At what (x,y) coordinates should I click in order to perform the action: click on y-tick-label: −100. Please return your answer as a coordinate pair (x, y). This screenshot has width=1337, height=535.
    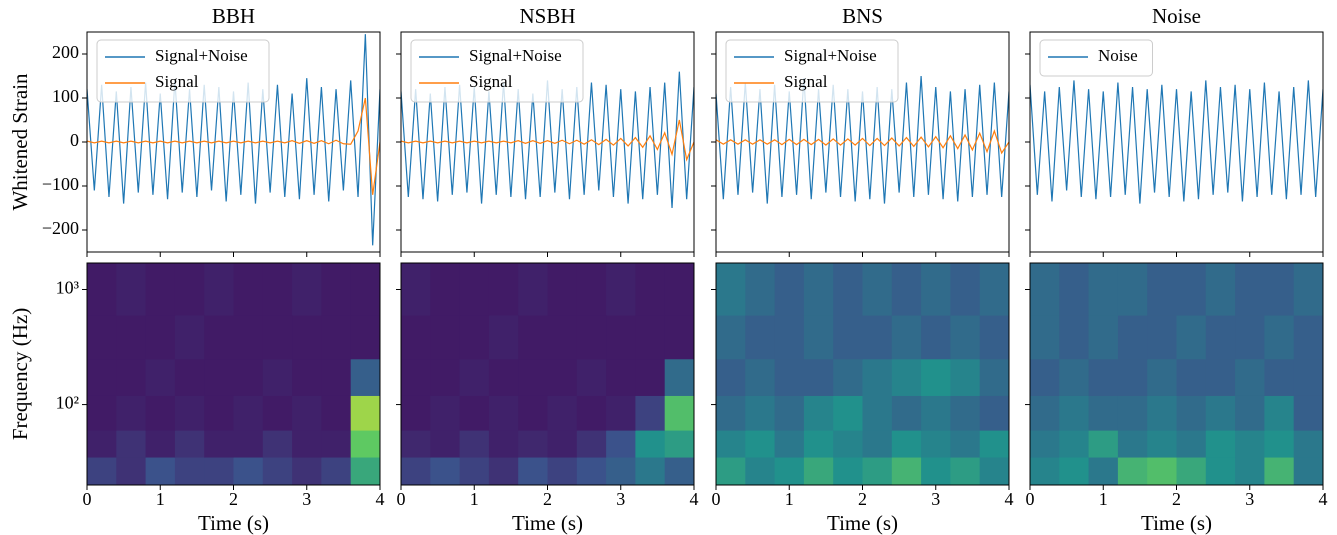
    Looking at the image, I should click on (60, 184).